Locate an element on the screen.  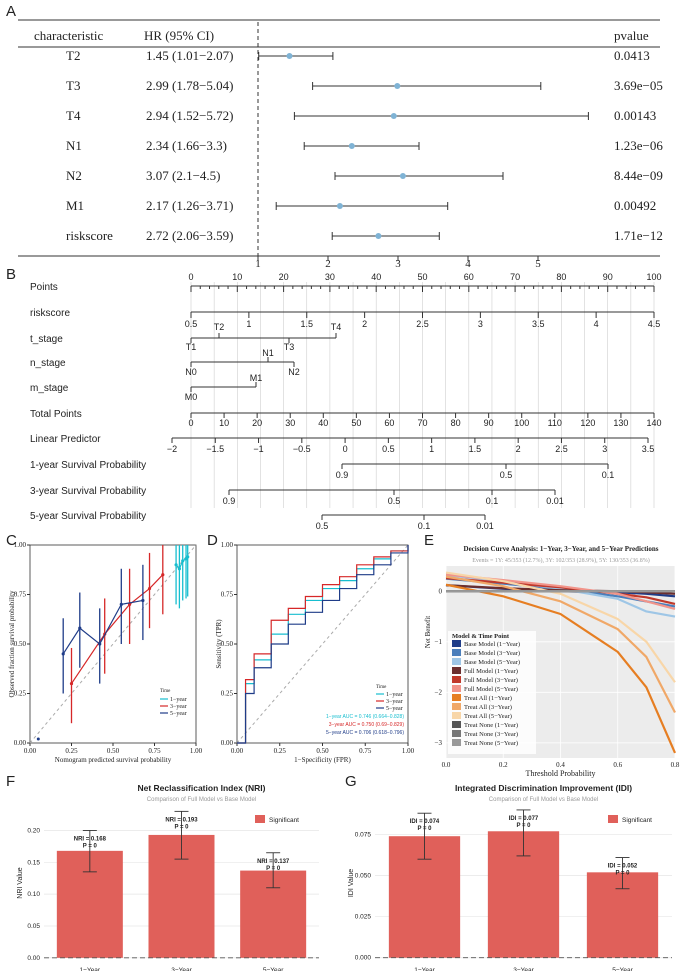
nomogram-riskscore-tick-label: 1 is located at coordinates (248, 324).